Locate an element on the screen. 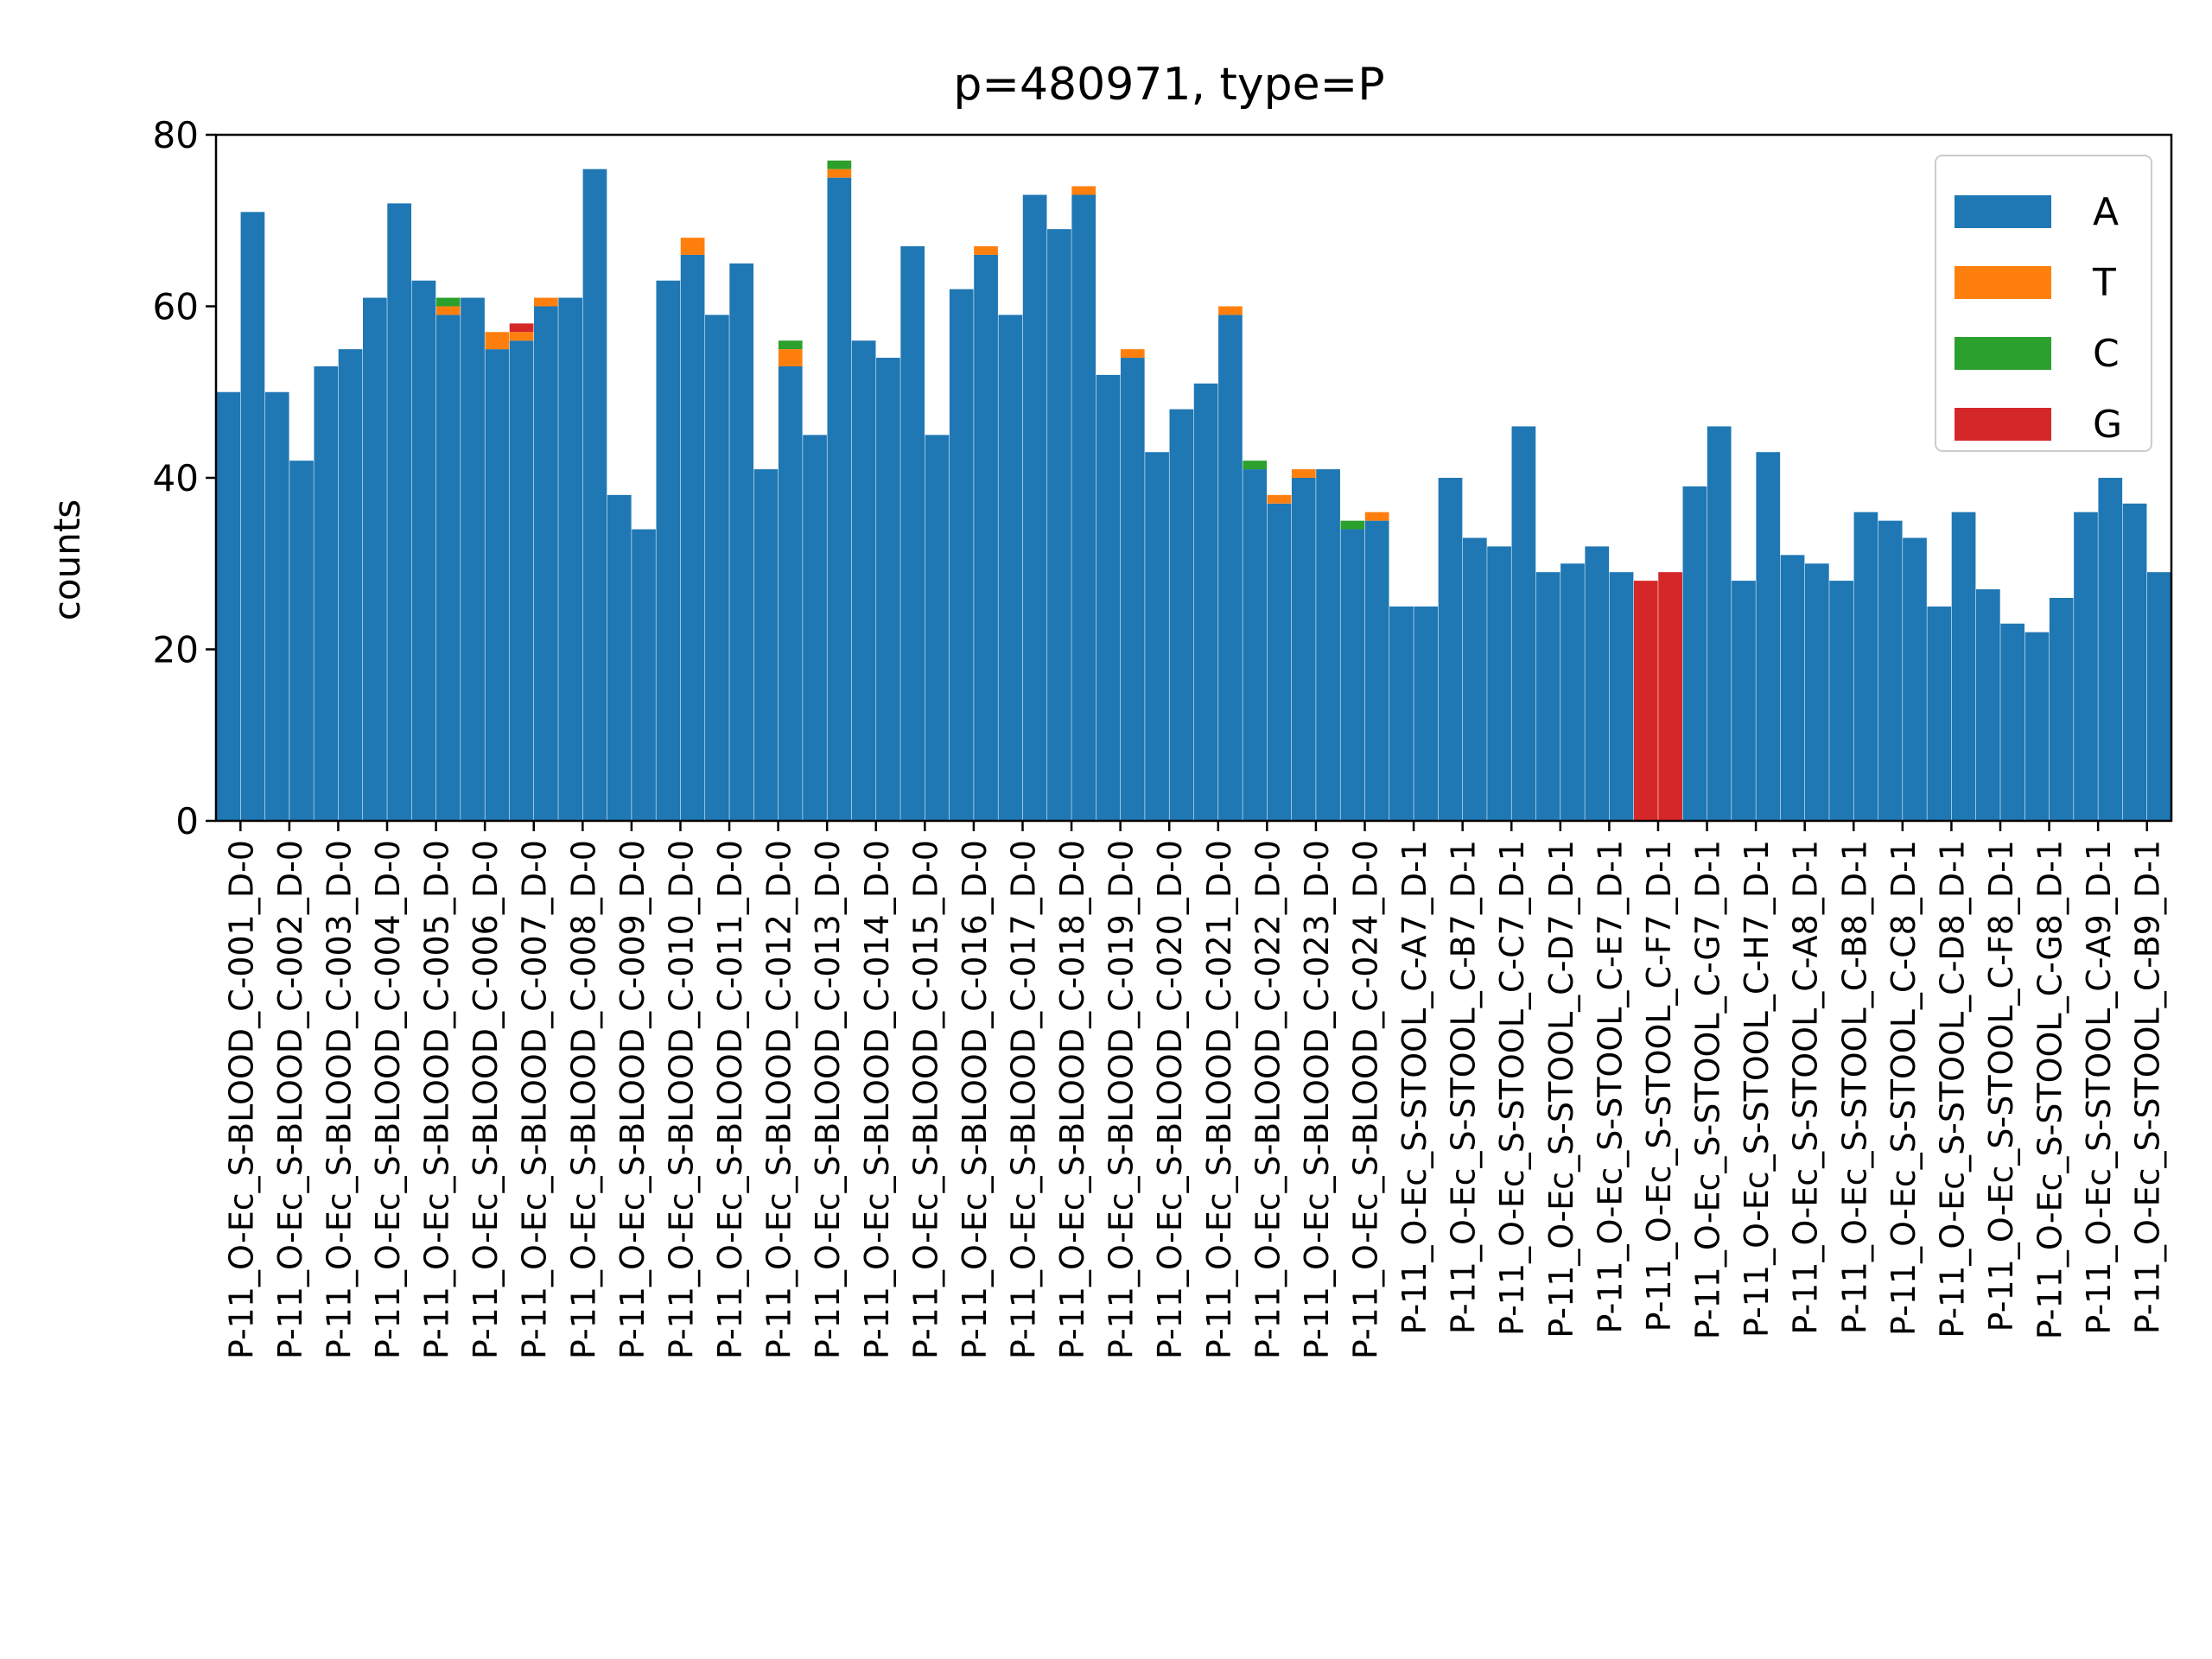 The image size is (2212, 1659). x-tick-label: P-11_O-Ec_S-STOOL_C-E7_D-1 is located at coordinates (1610, 1086).